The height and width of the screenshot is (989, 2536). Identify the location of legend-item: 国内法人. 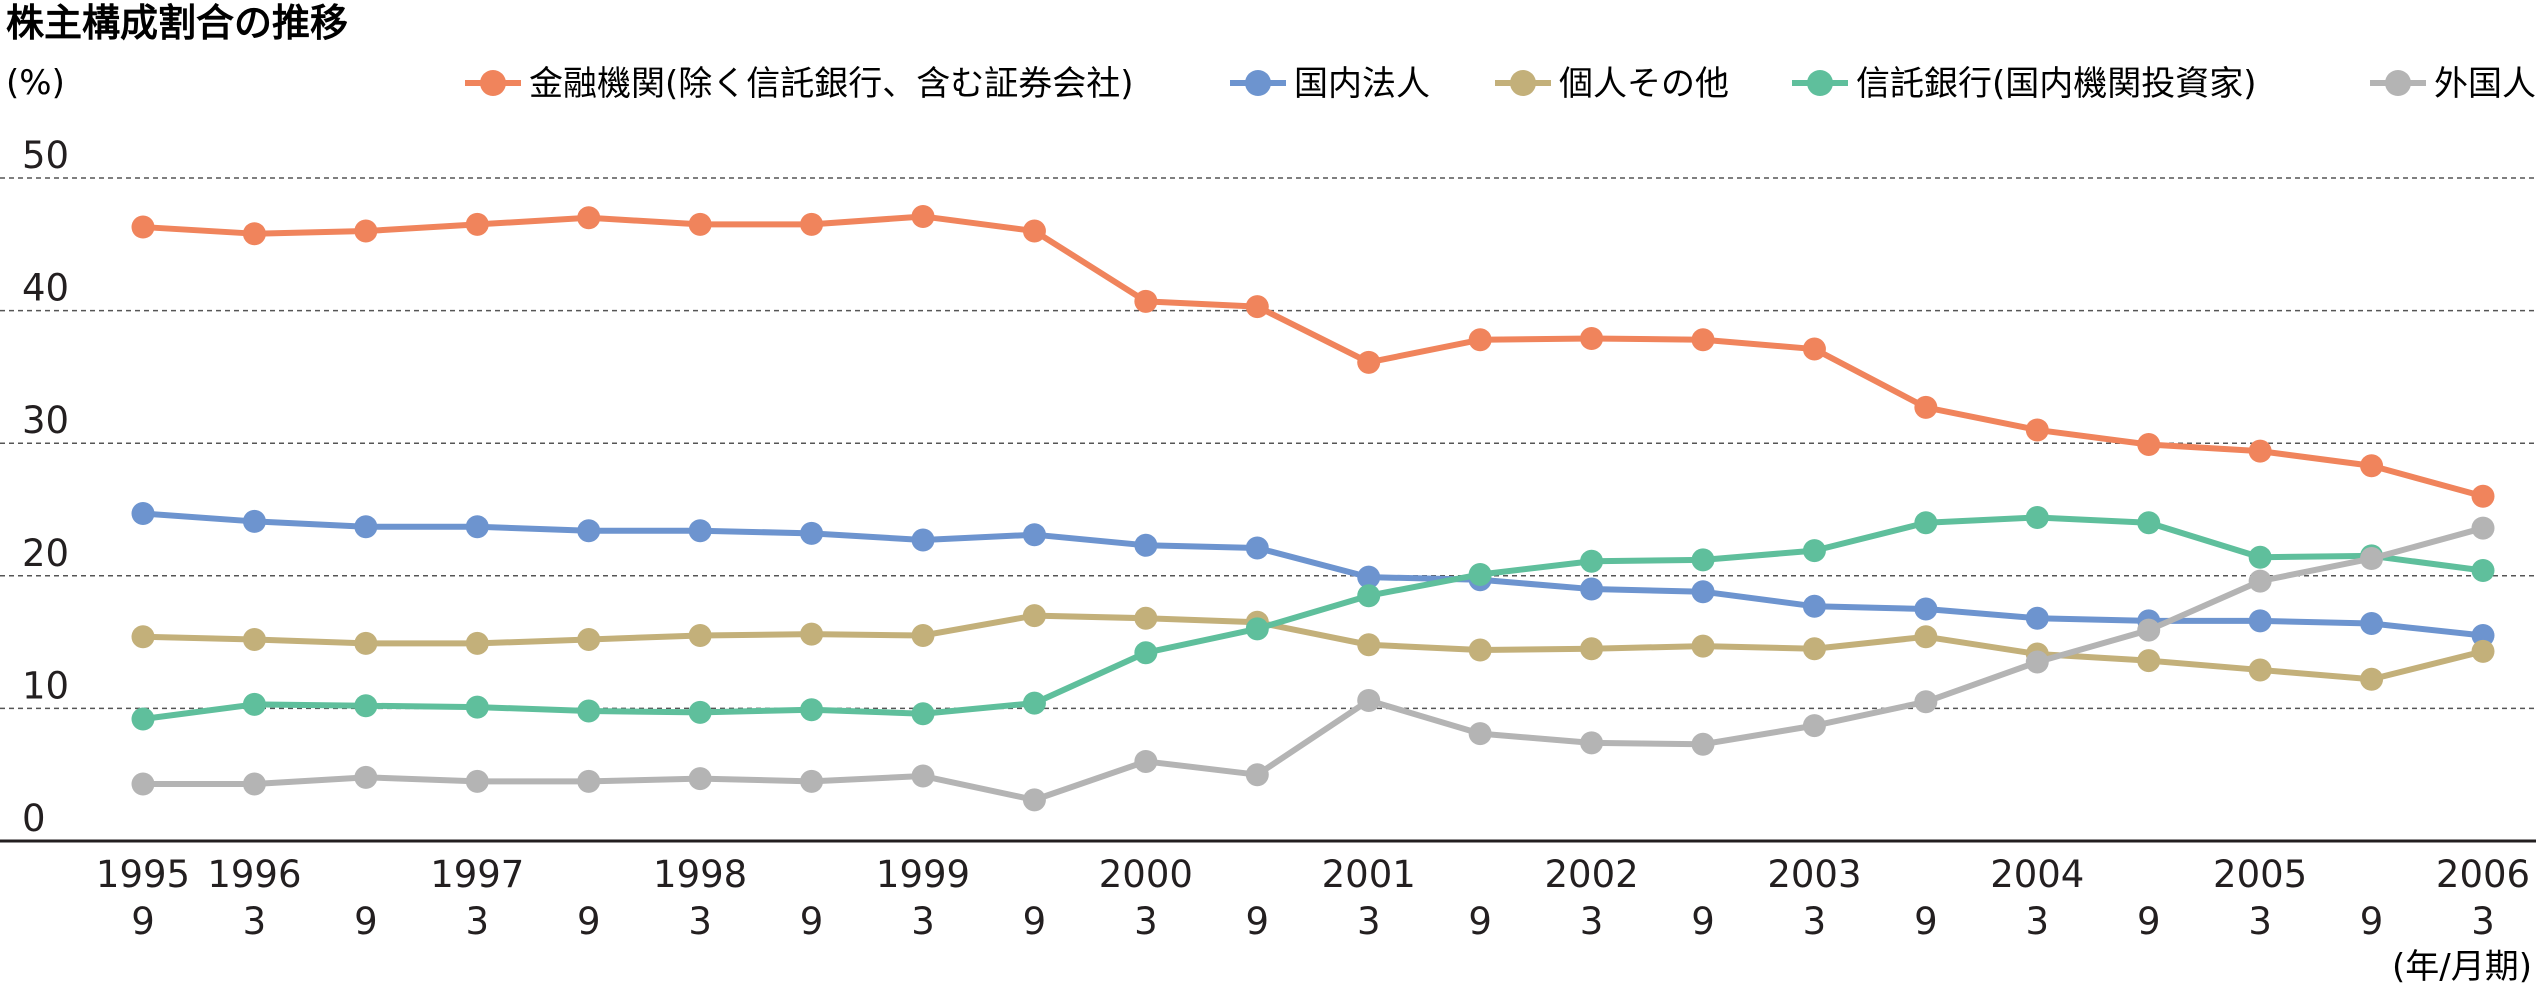
(1330, 84).